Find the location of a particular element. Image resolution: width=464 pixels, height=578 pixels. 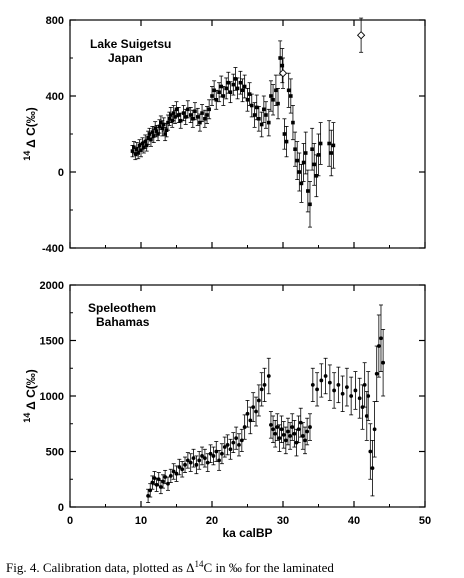

speleothem-y-tick-label: 2000 is located at coordinates (52, 286).